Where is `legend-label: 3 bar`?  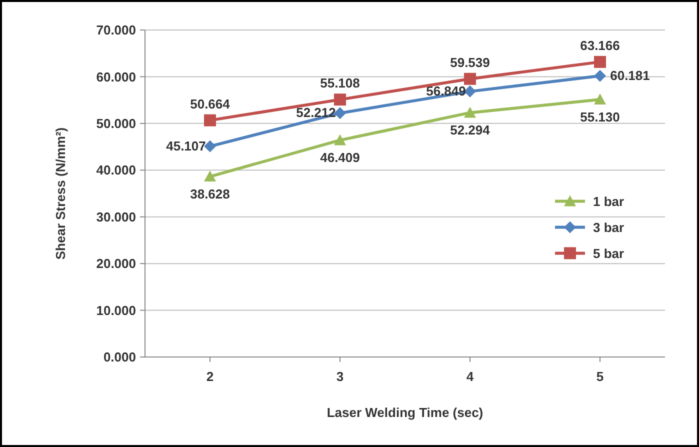 legend-label: 3 bar is located at coordinates (608, 227).